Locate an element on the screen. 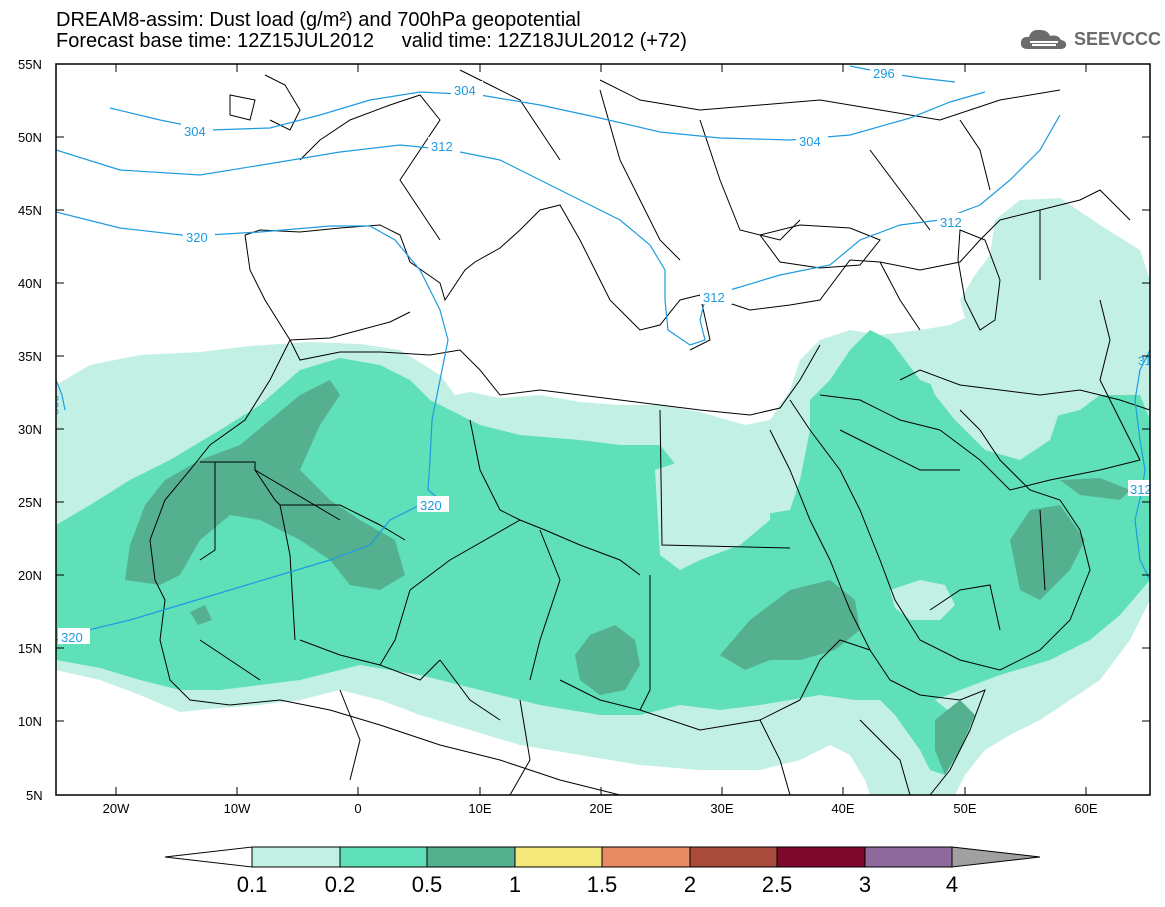 The height and width of the screenshot is (907, 1165). lon-axis: 20W 10W 0 10E 20E 30E 40E 50E 60E is located at coordinates (600, 808).